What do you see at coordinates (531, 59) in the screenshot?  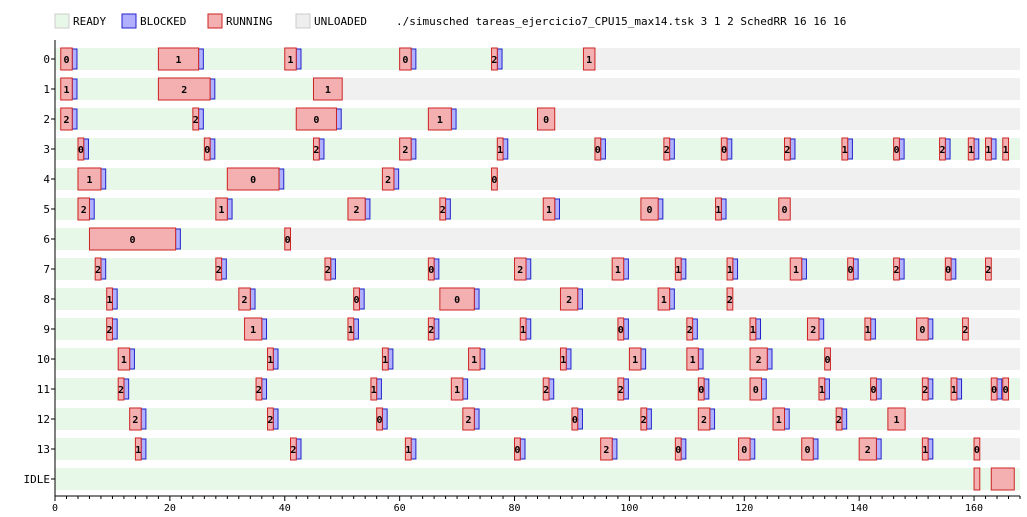 I see `row-0: 0 0 1 1 0 2 1` at bounding box center [531, 59].